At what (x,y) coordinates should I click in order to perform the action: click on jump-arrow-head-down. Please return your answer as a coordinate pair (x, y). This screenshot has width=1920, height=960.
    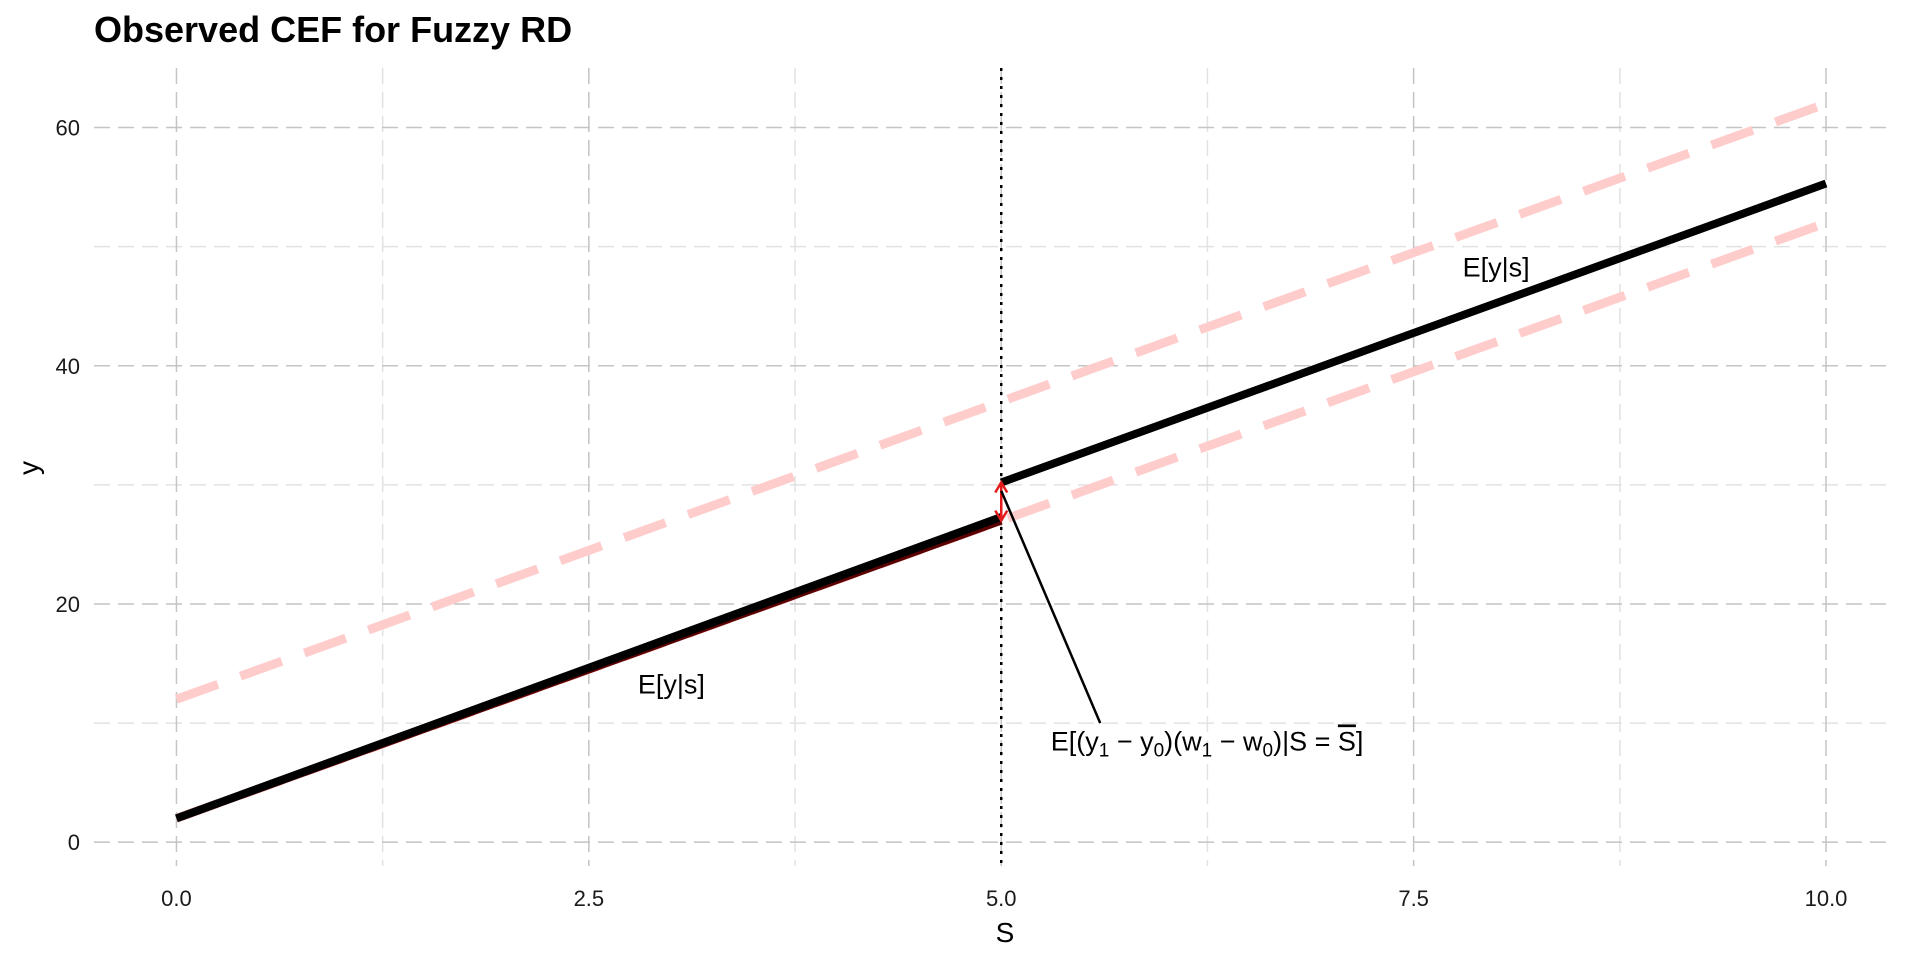
    Looking at the image, I should click on (1001, 516).